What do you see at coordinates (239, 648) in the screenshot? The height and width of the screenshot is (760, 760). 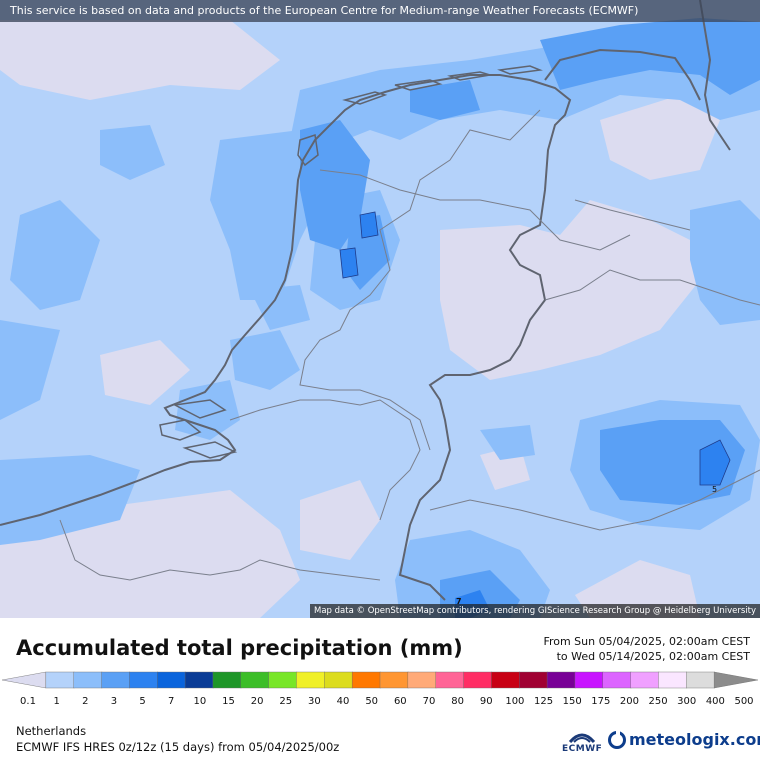 I see `chart-title: Accumulated total precipitation (mm)` at bounding box center [239, 648].